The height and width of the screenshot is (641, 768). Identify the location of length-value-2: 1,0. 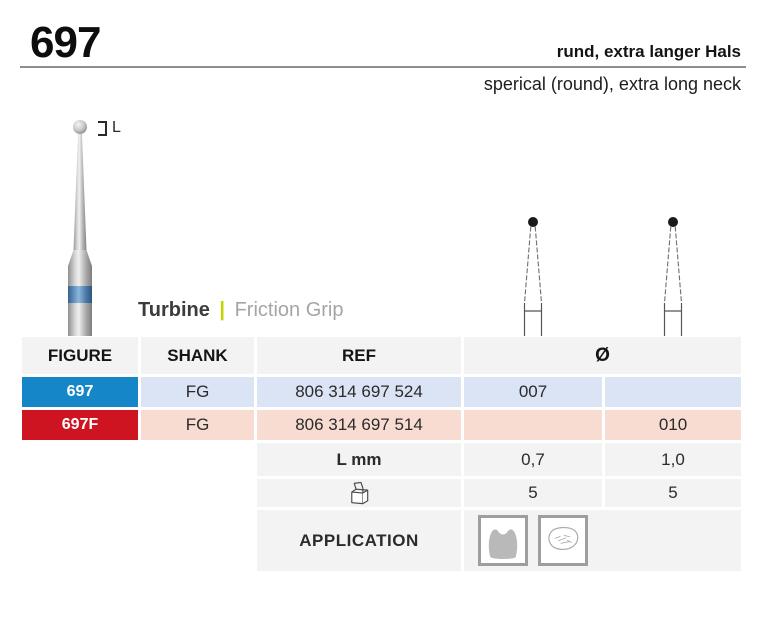
(673, 459).